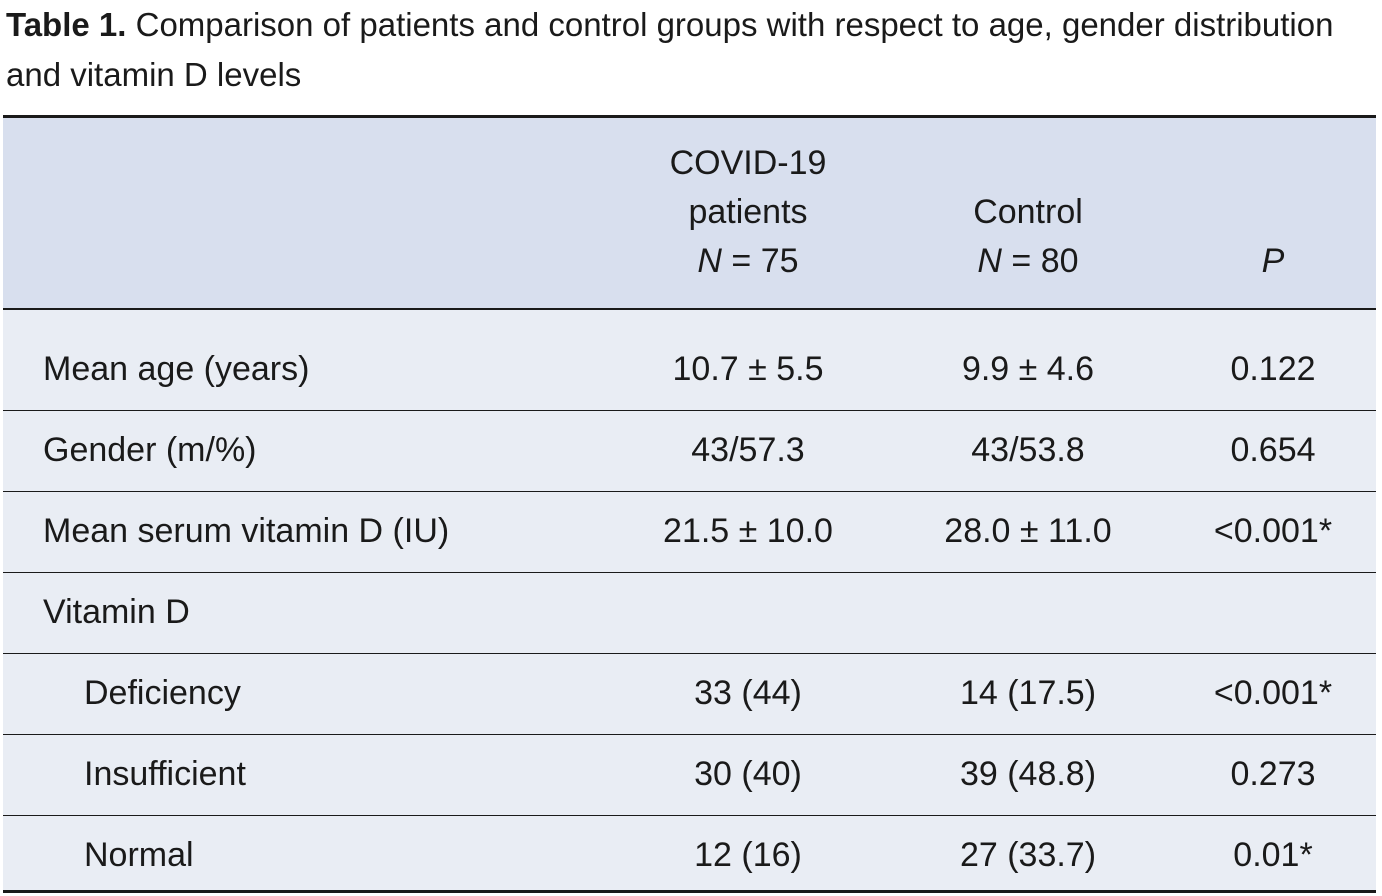 This screenshot has width=1382, height=896. I want to click on header-control-n: N = 80, so click(1028, 261).